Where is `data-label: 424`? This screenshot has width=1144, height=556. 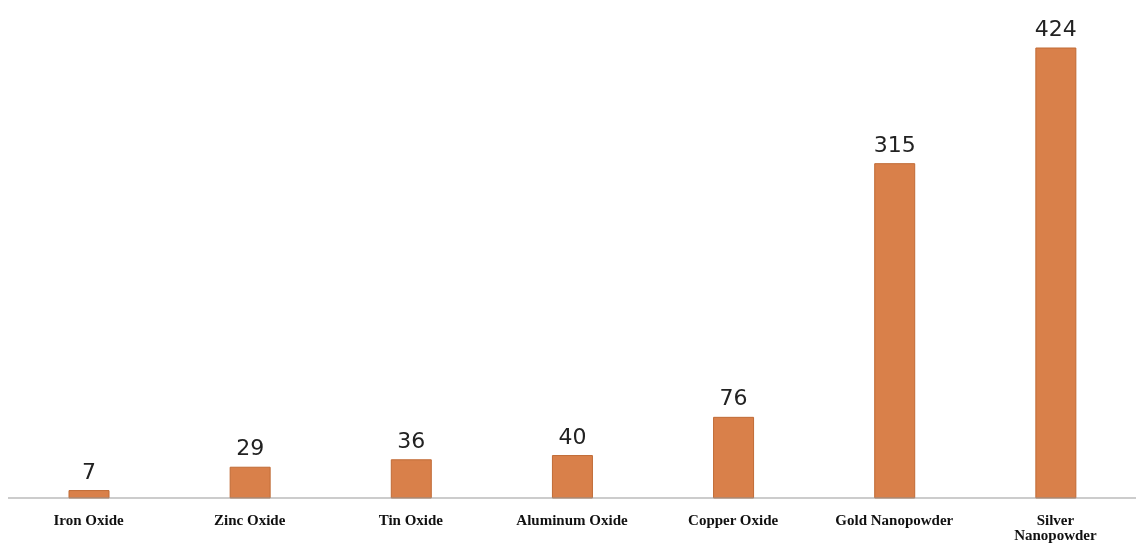 data-label: 424 is located at coordinates (1055, 28).